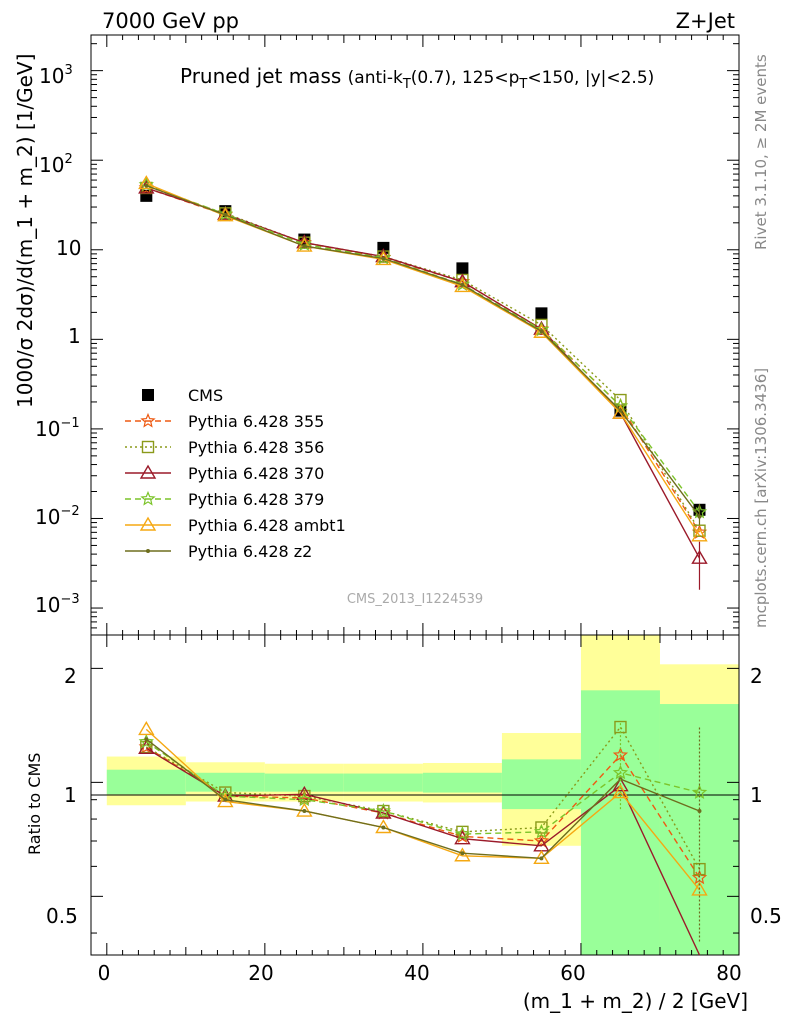 The width and height of the screenshot is (786, 1024). What do you see at coordinates (56, 164) in the screenshot?
I see `y-tick-label-1e2: 10²` at bounding box center [56, 164].